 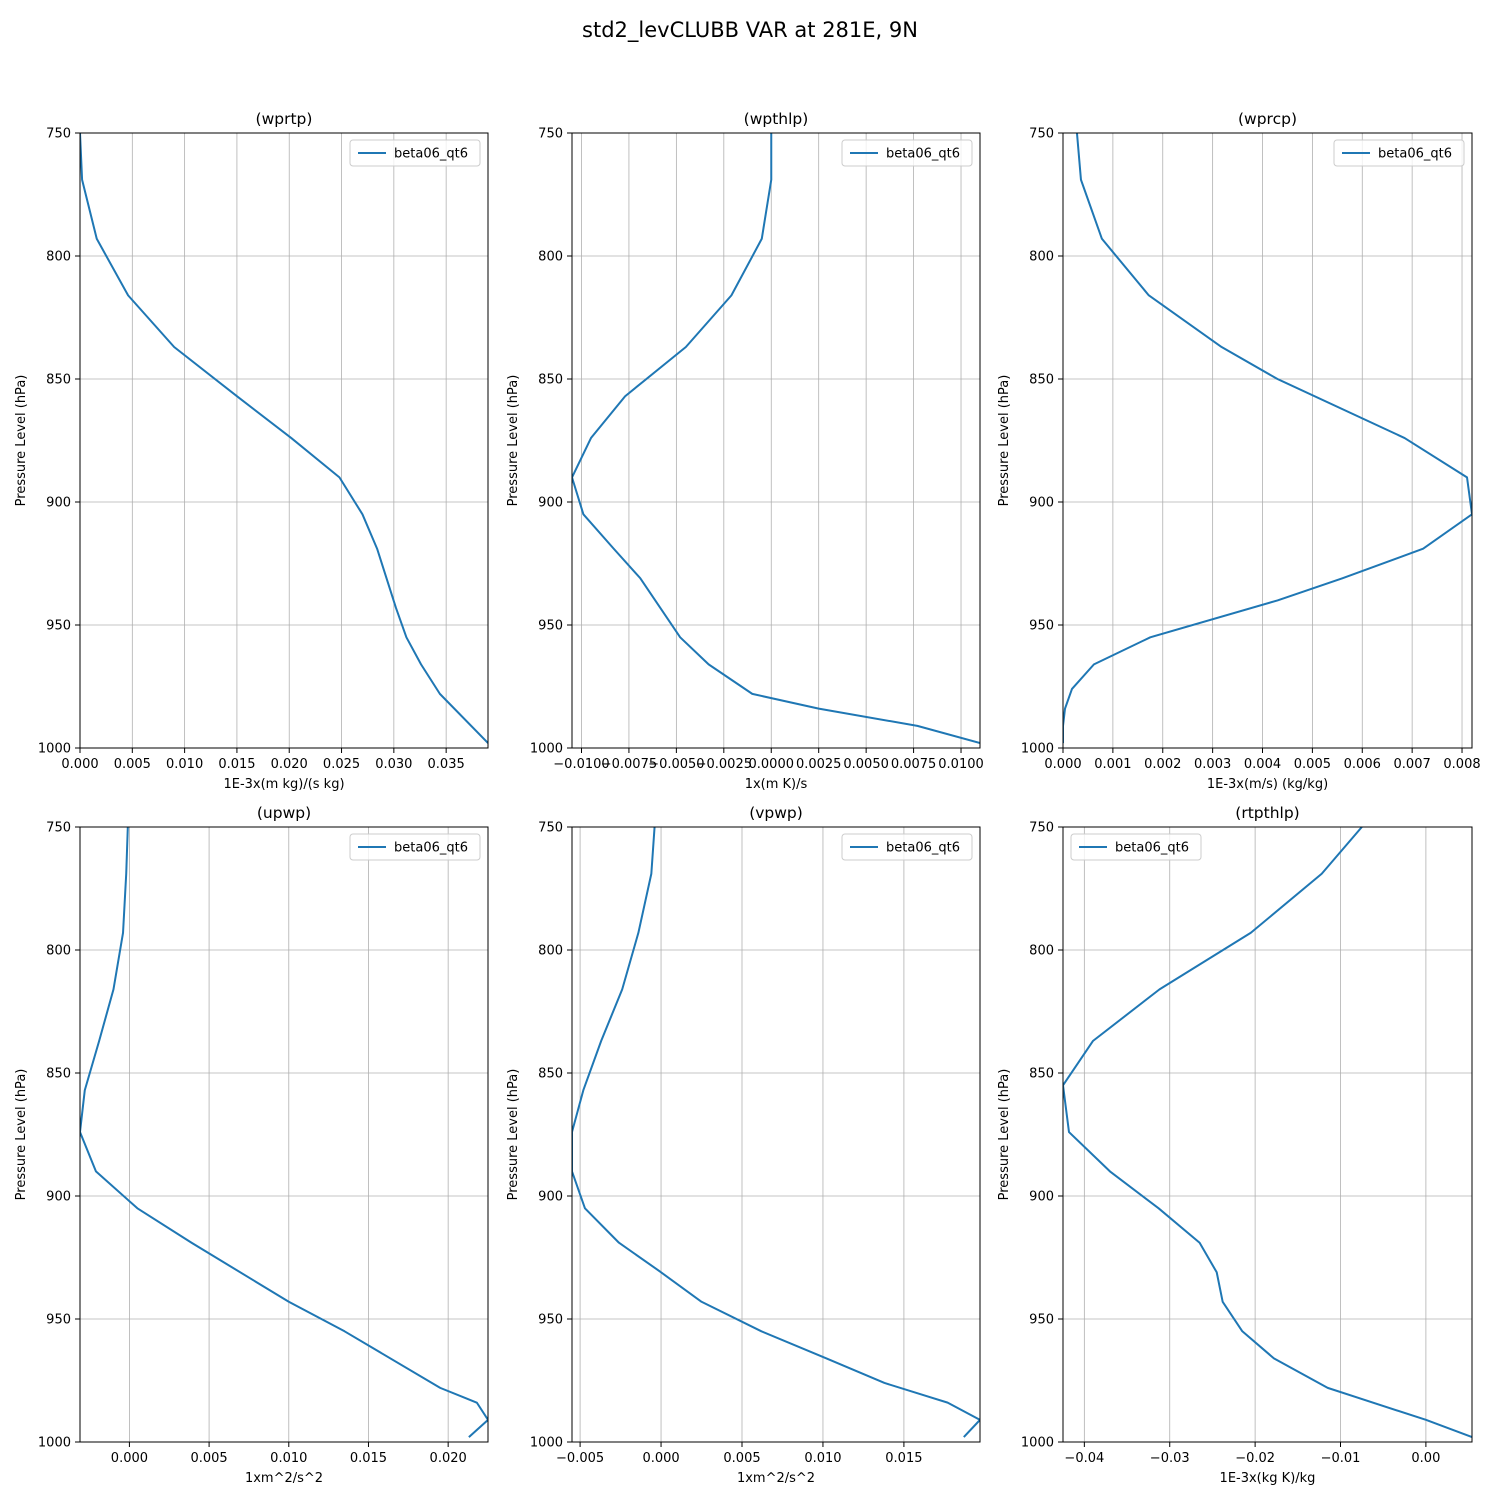 What do you see at coordinates (1170, 1458) in the screenshot?
I see `x-tick-label: −0.03` at bounding box center [1170, 1458].